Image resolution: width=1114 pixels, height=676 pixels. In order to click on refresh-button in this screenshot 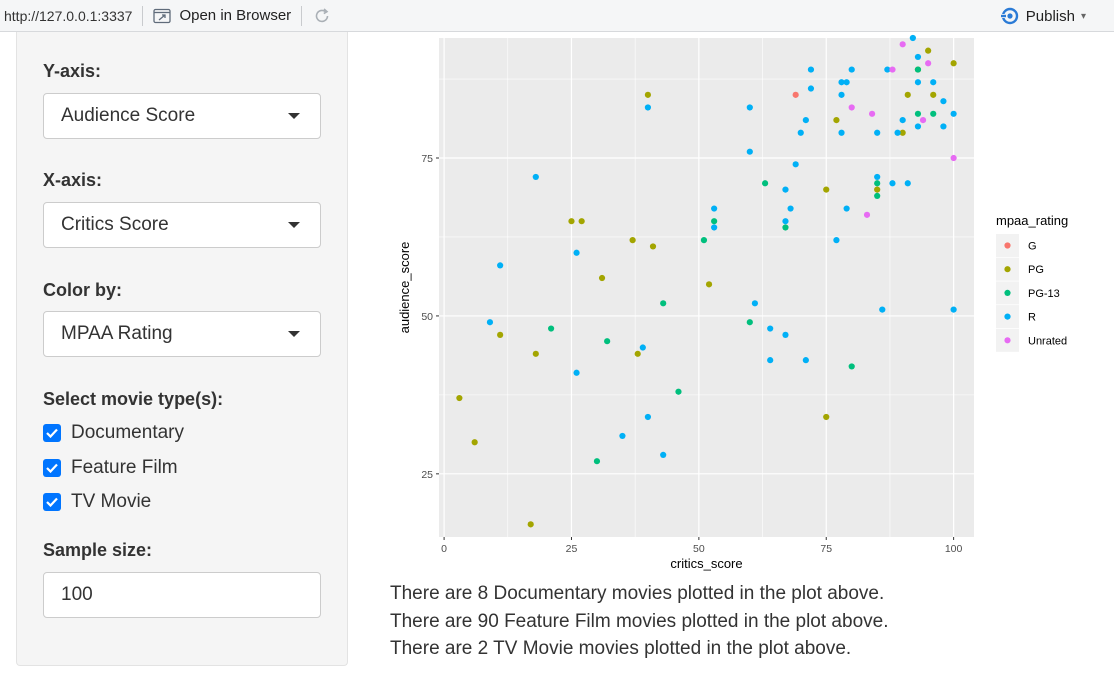, I will do `click(322, 16)`.